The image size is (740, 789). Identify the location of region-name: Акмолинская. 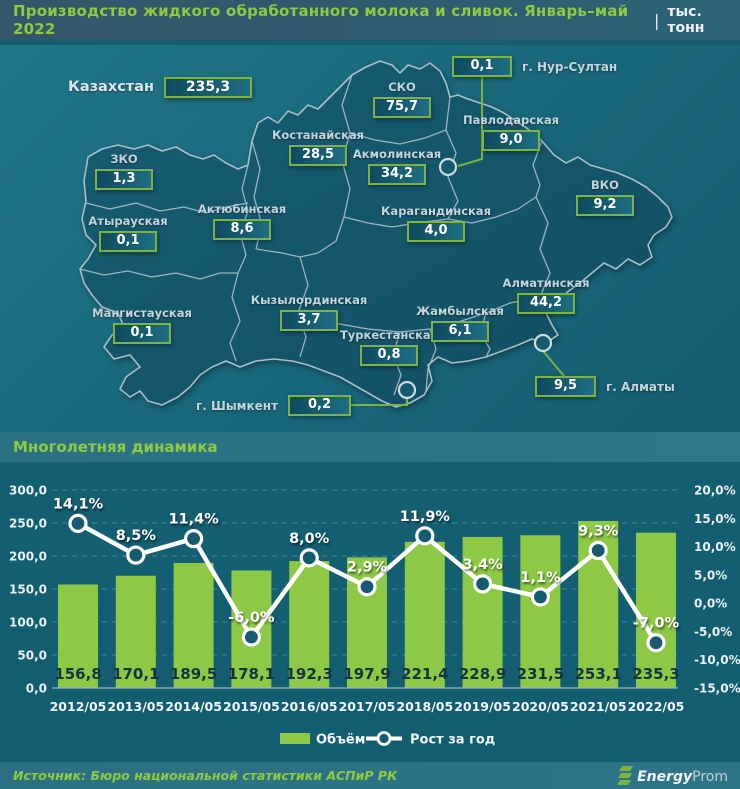
(397, 154).